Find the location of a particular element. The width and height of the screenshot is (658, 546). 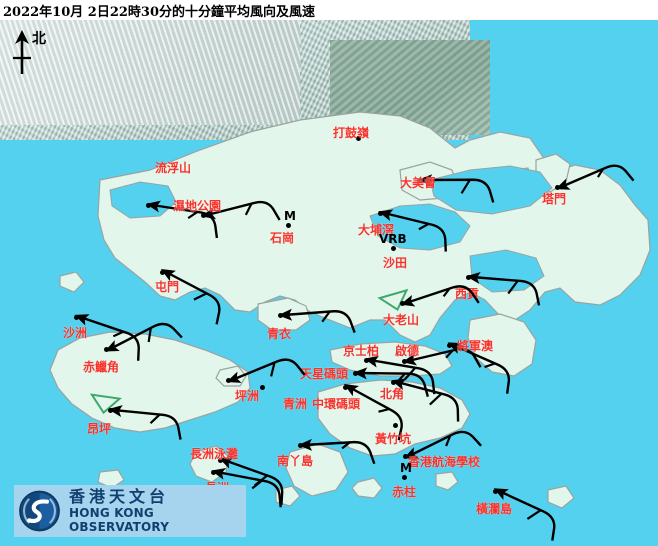

station-dot-黃竹坑 is located at coordinates (395, 425).